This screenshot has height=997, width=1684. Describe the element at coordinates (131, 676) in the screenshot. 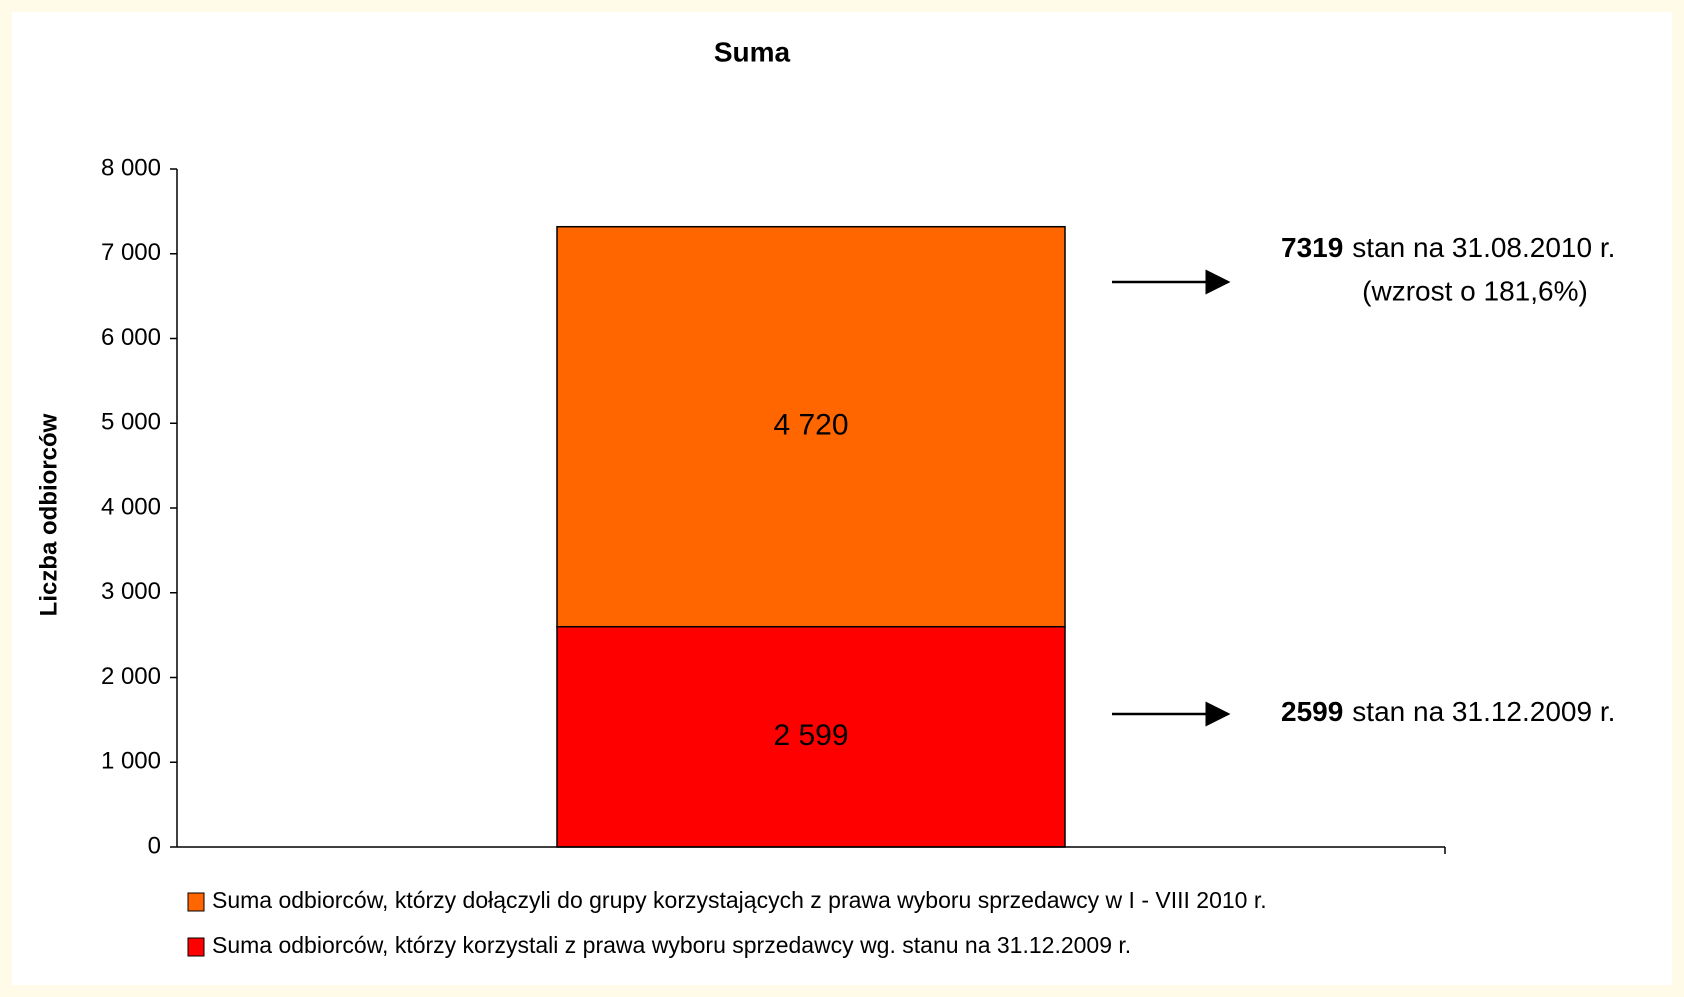

I see `y-tick-label: 2 000` at that location.